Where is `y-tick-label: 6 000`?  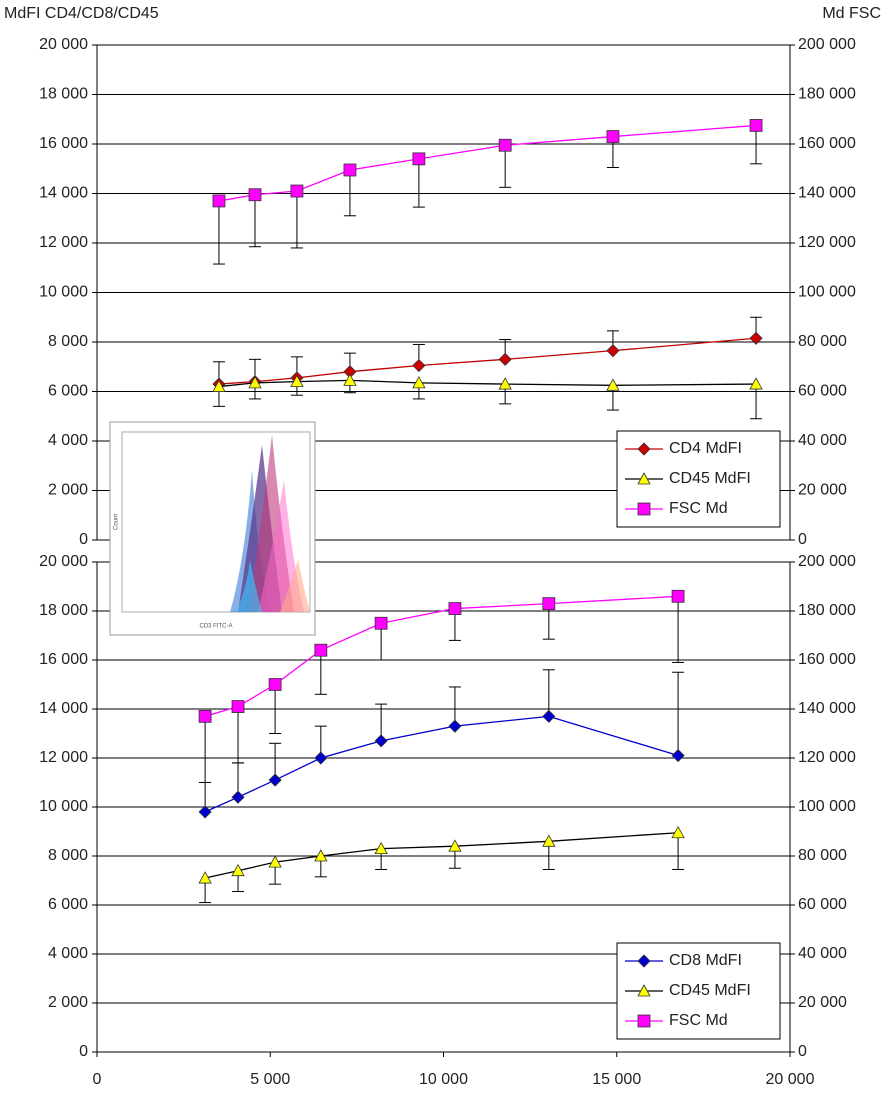 y-tick-label: 6 000 is located at coordinates (68, 904).